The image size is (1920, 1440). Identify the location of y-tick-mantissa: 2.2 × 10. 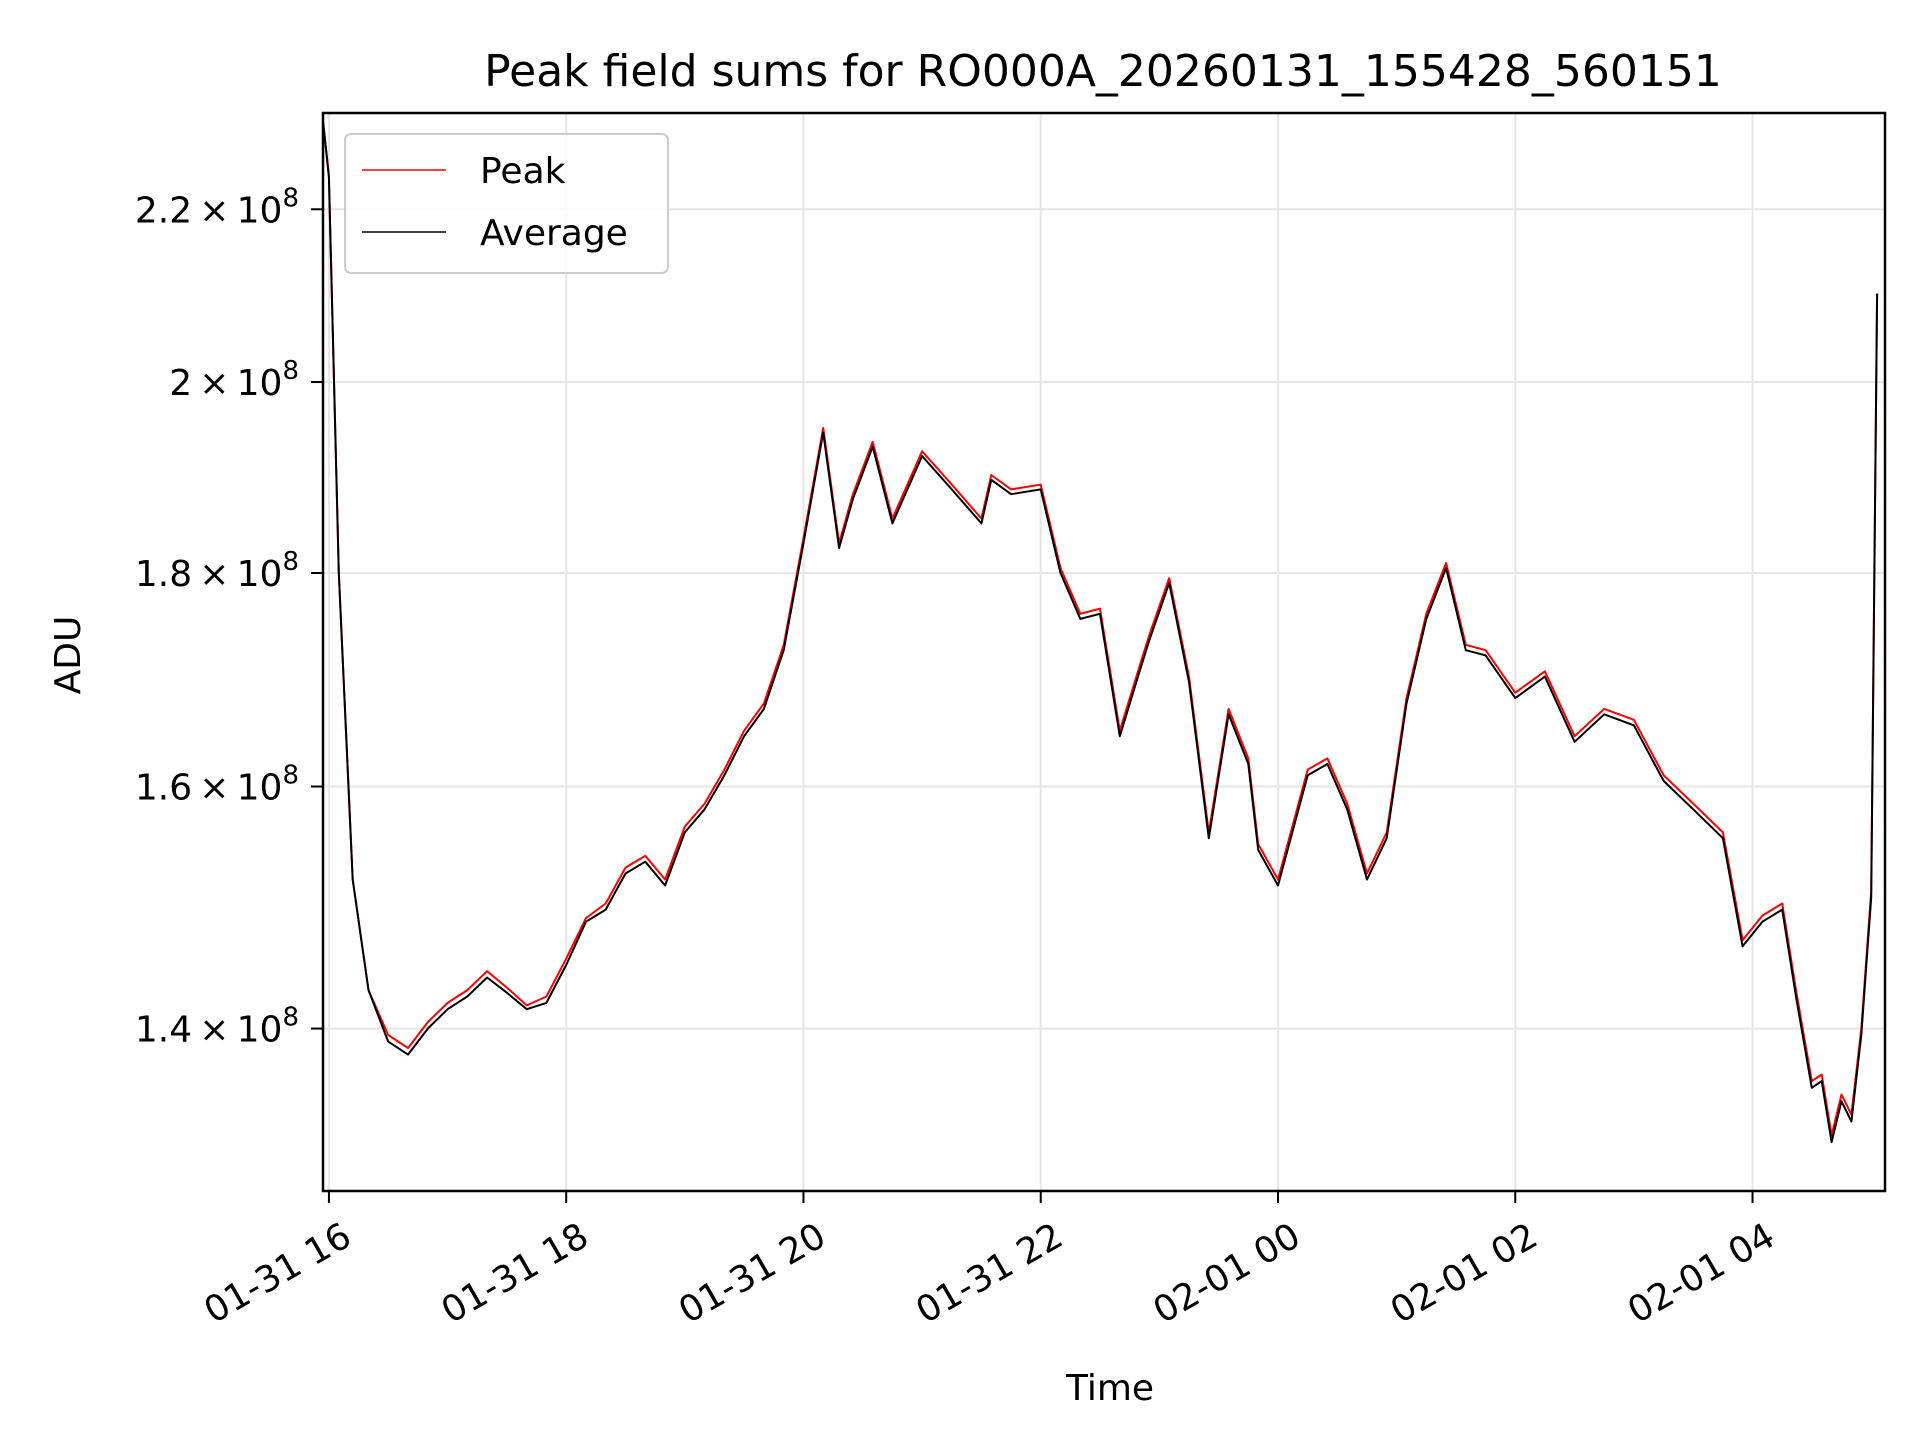
(209, 210).